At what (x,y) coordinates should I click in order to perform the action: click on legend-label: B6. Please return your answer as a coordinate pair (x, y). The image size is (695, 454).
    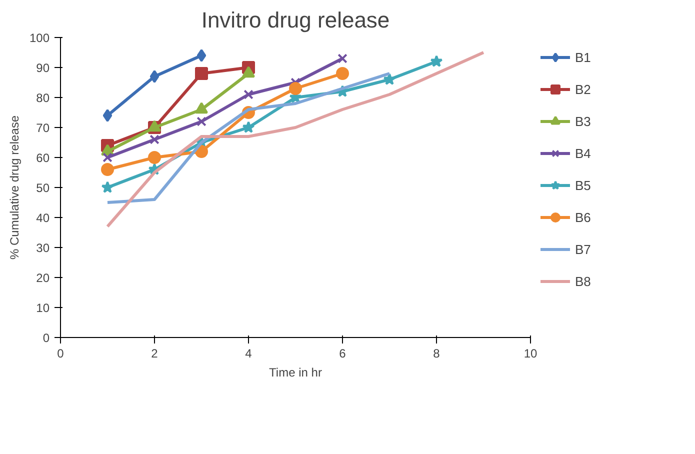
    Looking at the image, I should click on (583, 217).